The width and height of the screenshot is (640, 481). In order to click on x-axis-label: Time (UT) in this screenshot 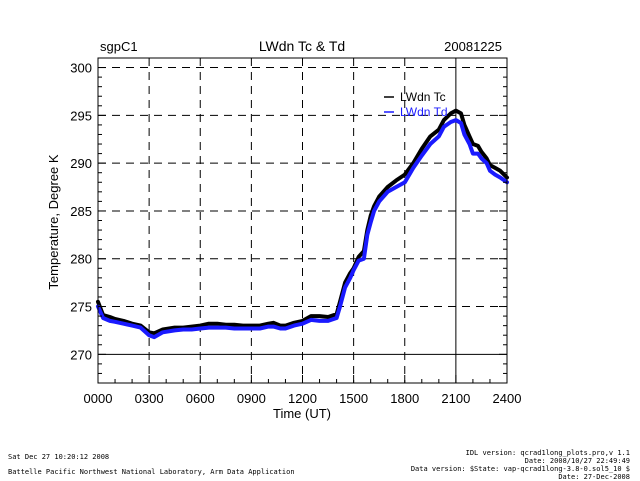, I will do `click(302, 413)`.